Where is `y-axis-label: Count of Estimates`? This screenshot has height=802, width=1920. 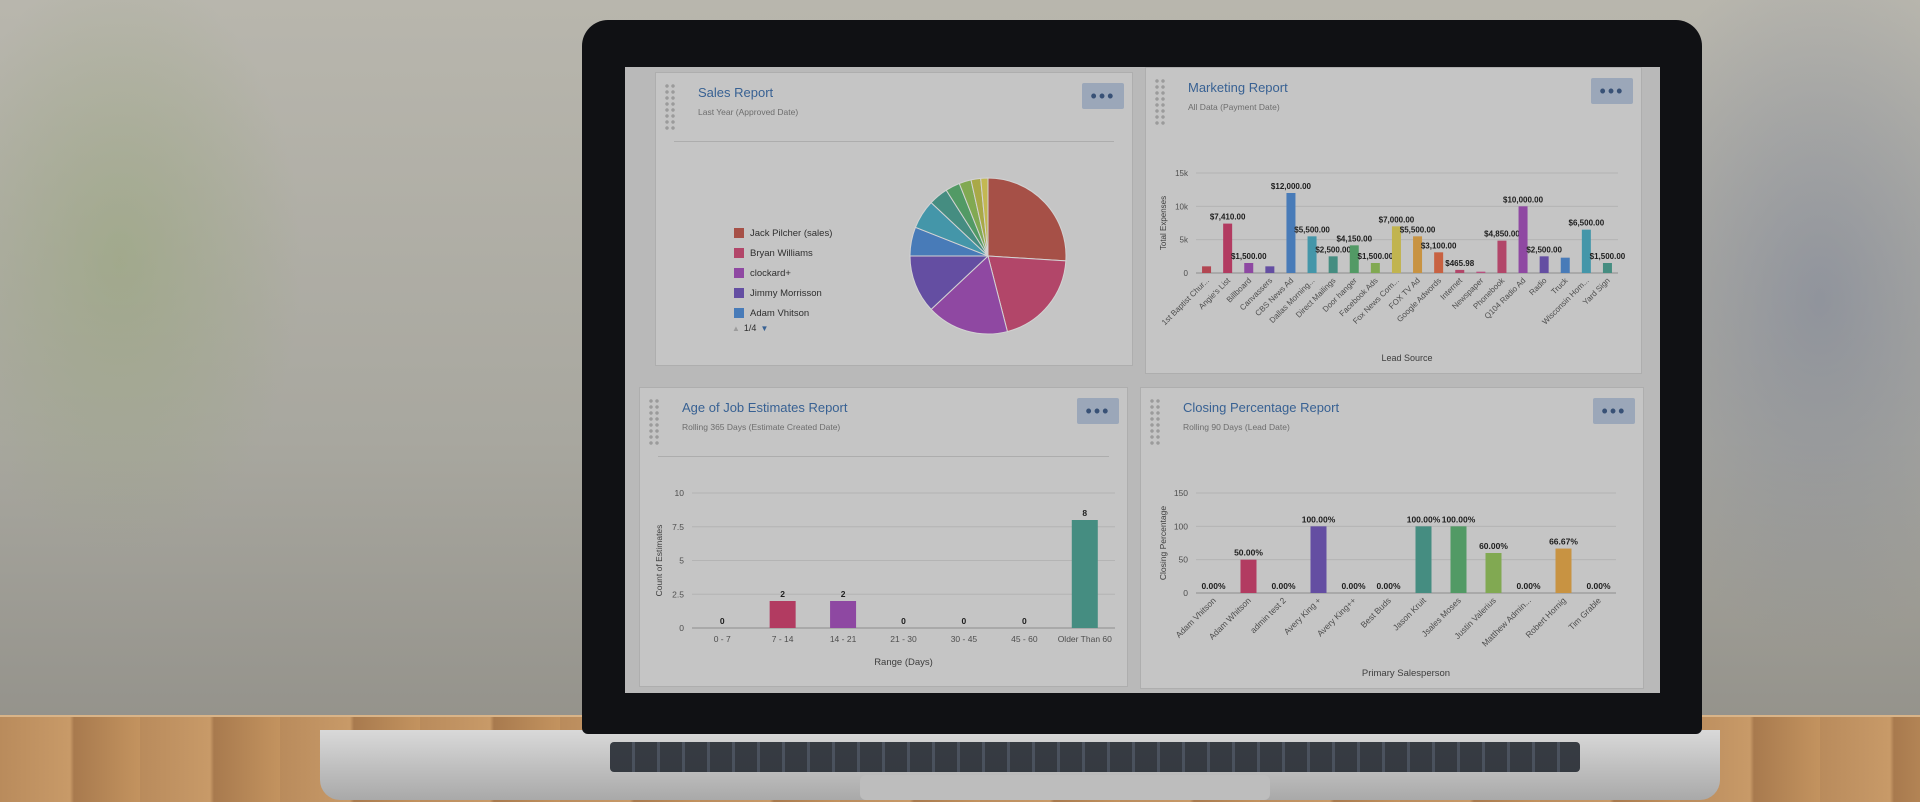
y-axis-label: Count of Estimates is located at coordinates (659, 561).